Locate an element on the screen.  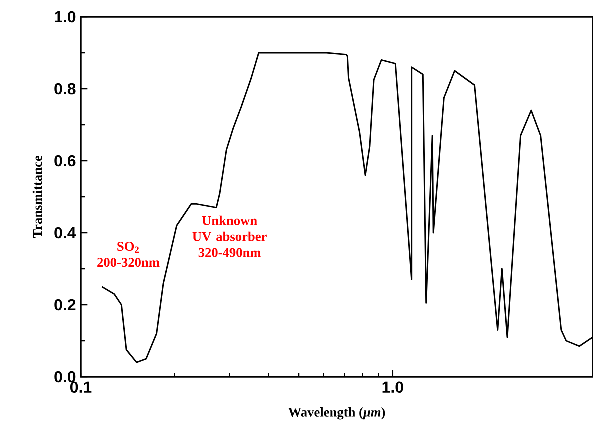
annotation: SO$_{2}$ 200-320nm is located at coordinates (129, 255).